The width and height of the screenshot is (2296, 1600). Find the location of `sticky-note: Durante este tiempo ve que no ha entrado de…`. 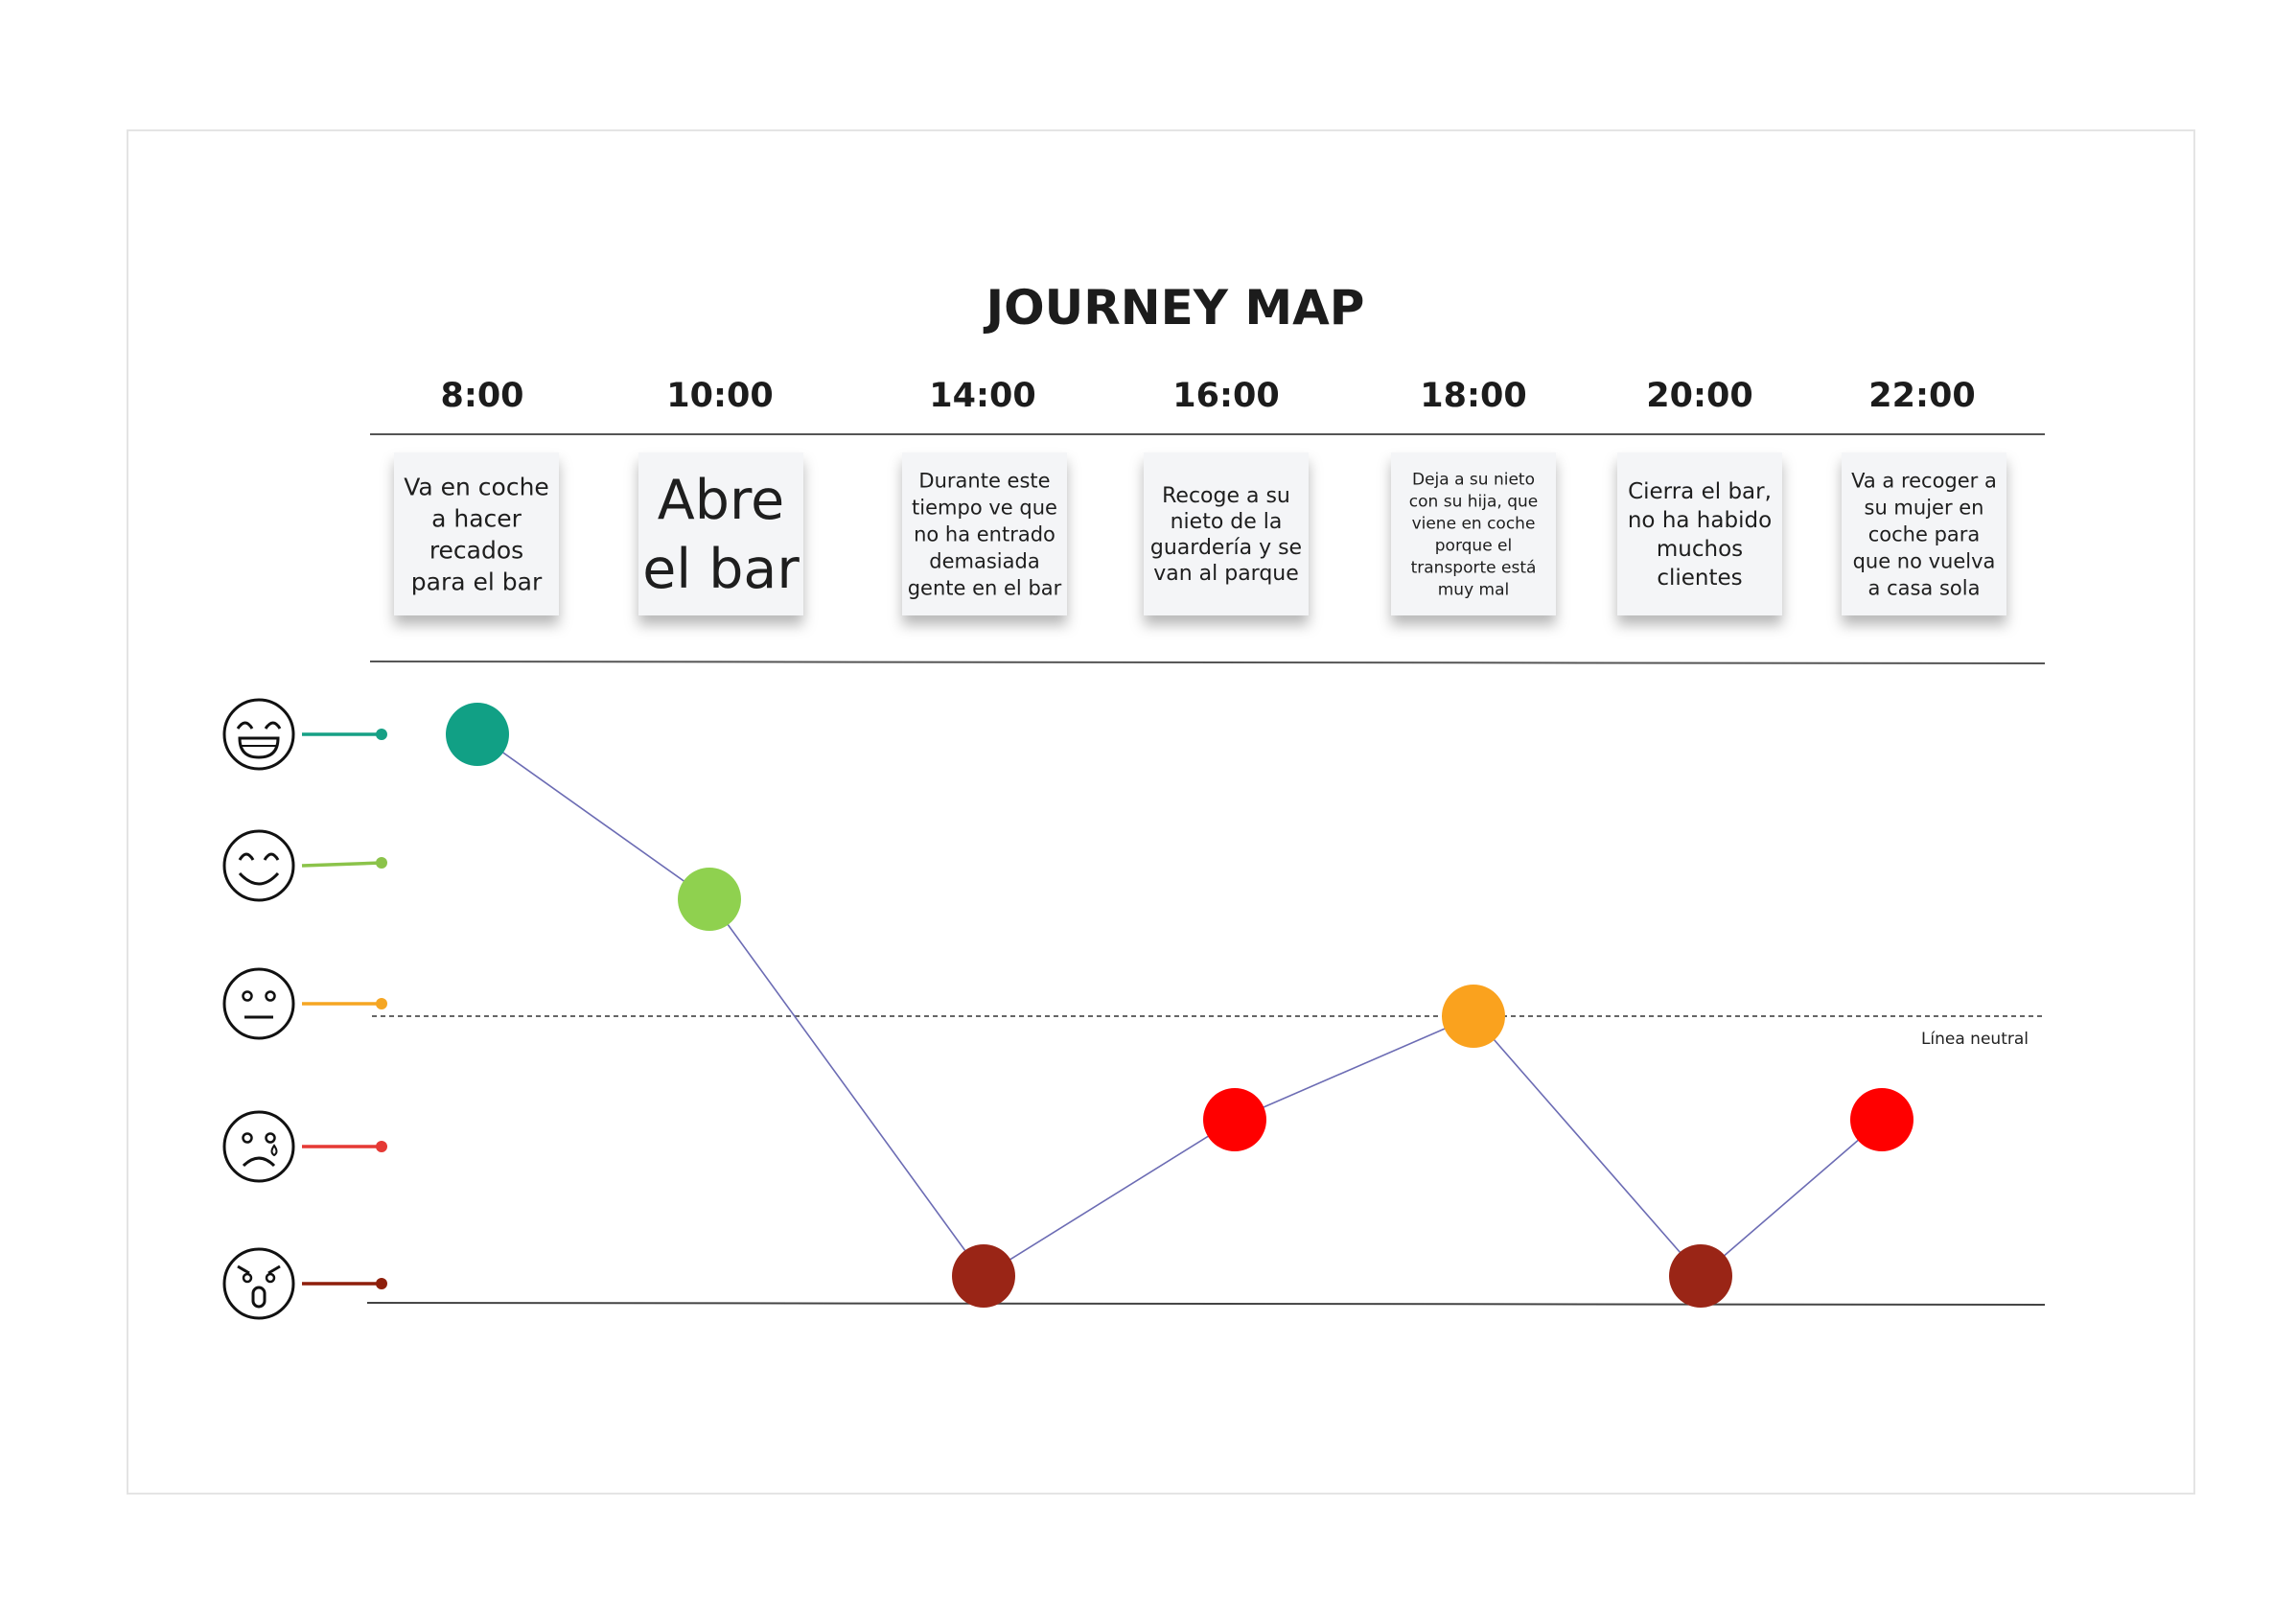

sticky-note: Durante este tiempo ve que no ha entrado de… is located at coordinates (984, 533).